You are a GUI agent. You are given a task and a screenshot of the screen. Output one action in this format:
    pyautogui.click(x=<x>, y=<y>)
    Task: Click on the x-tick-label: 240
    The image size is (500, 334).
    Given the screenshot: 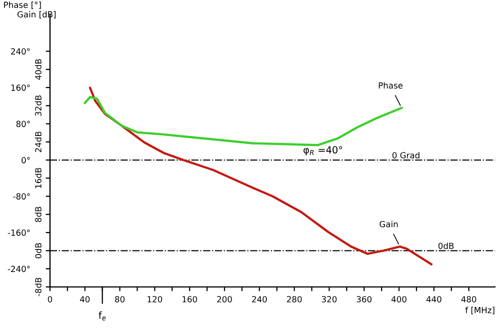 What is the action you would take?
    pyautogui.click(x=259, y=299)
    